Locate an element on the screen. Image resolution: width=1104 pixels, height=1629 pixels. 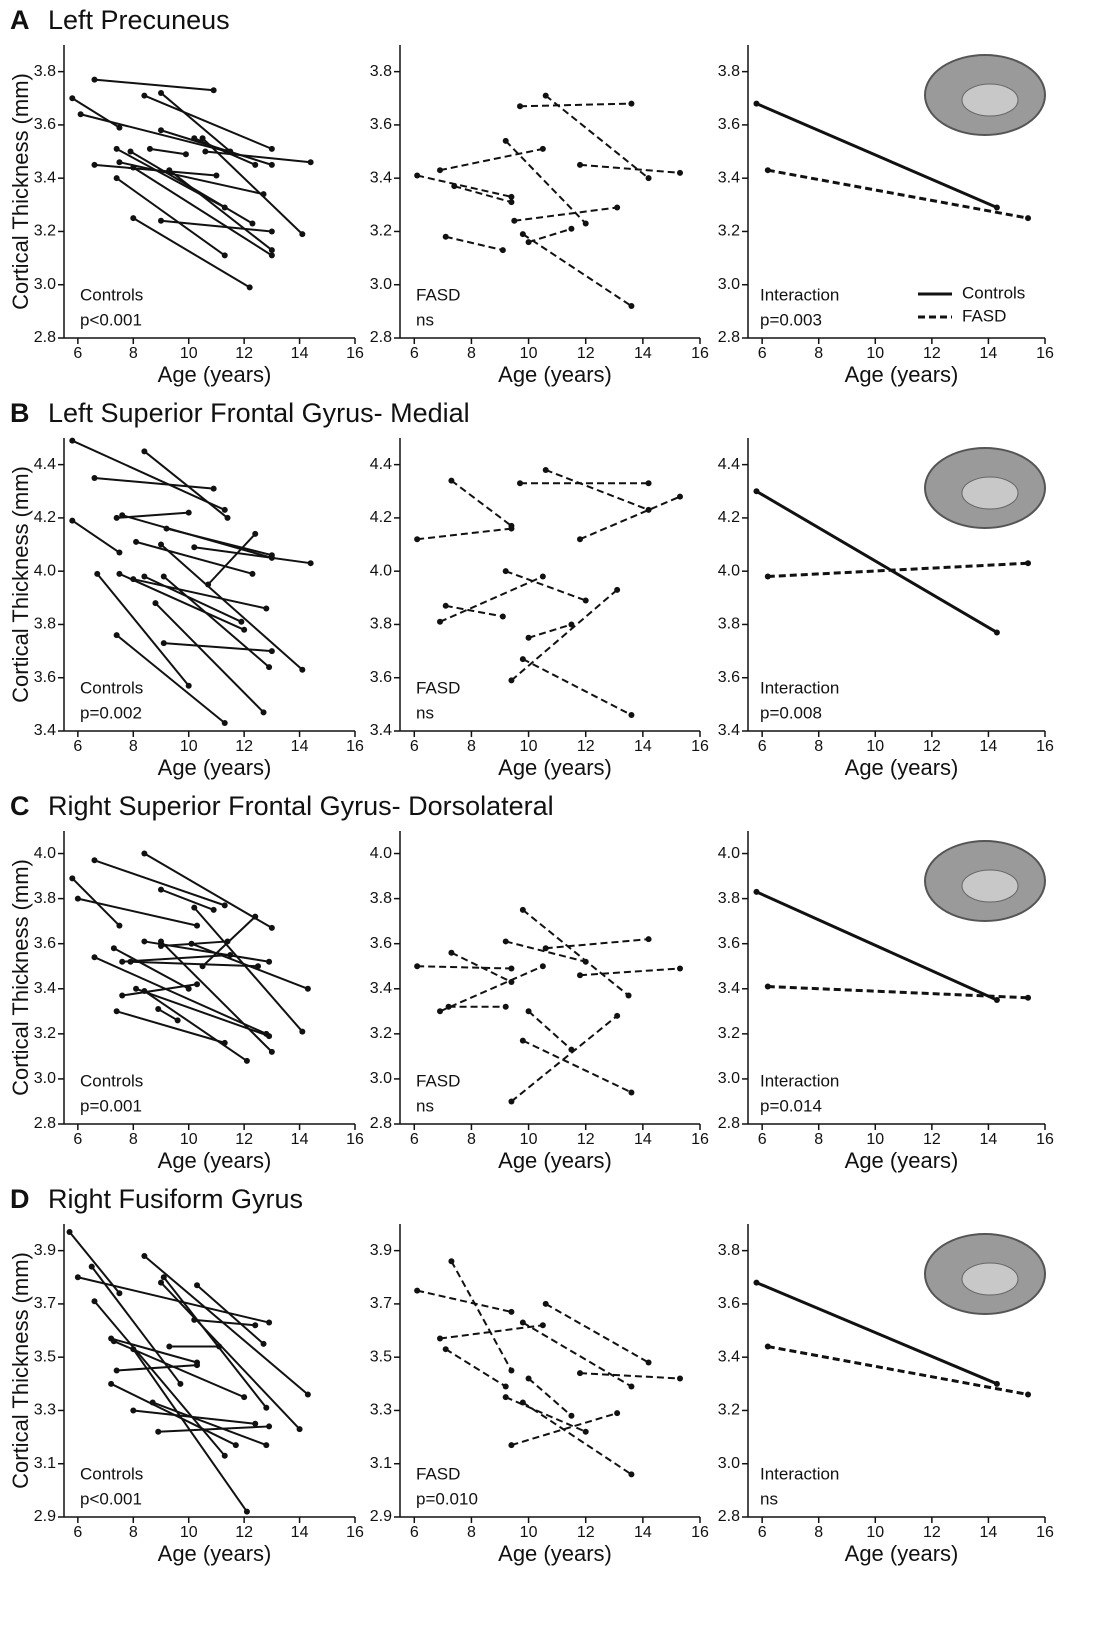
annotation: Controls is located at coordinates (111, 1473).